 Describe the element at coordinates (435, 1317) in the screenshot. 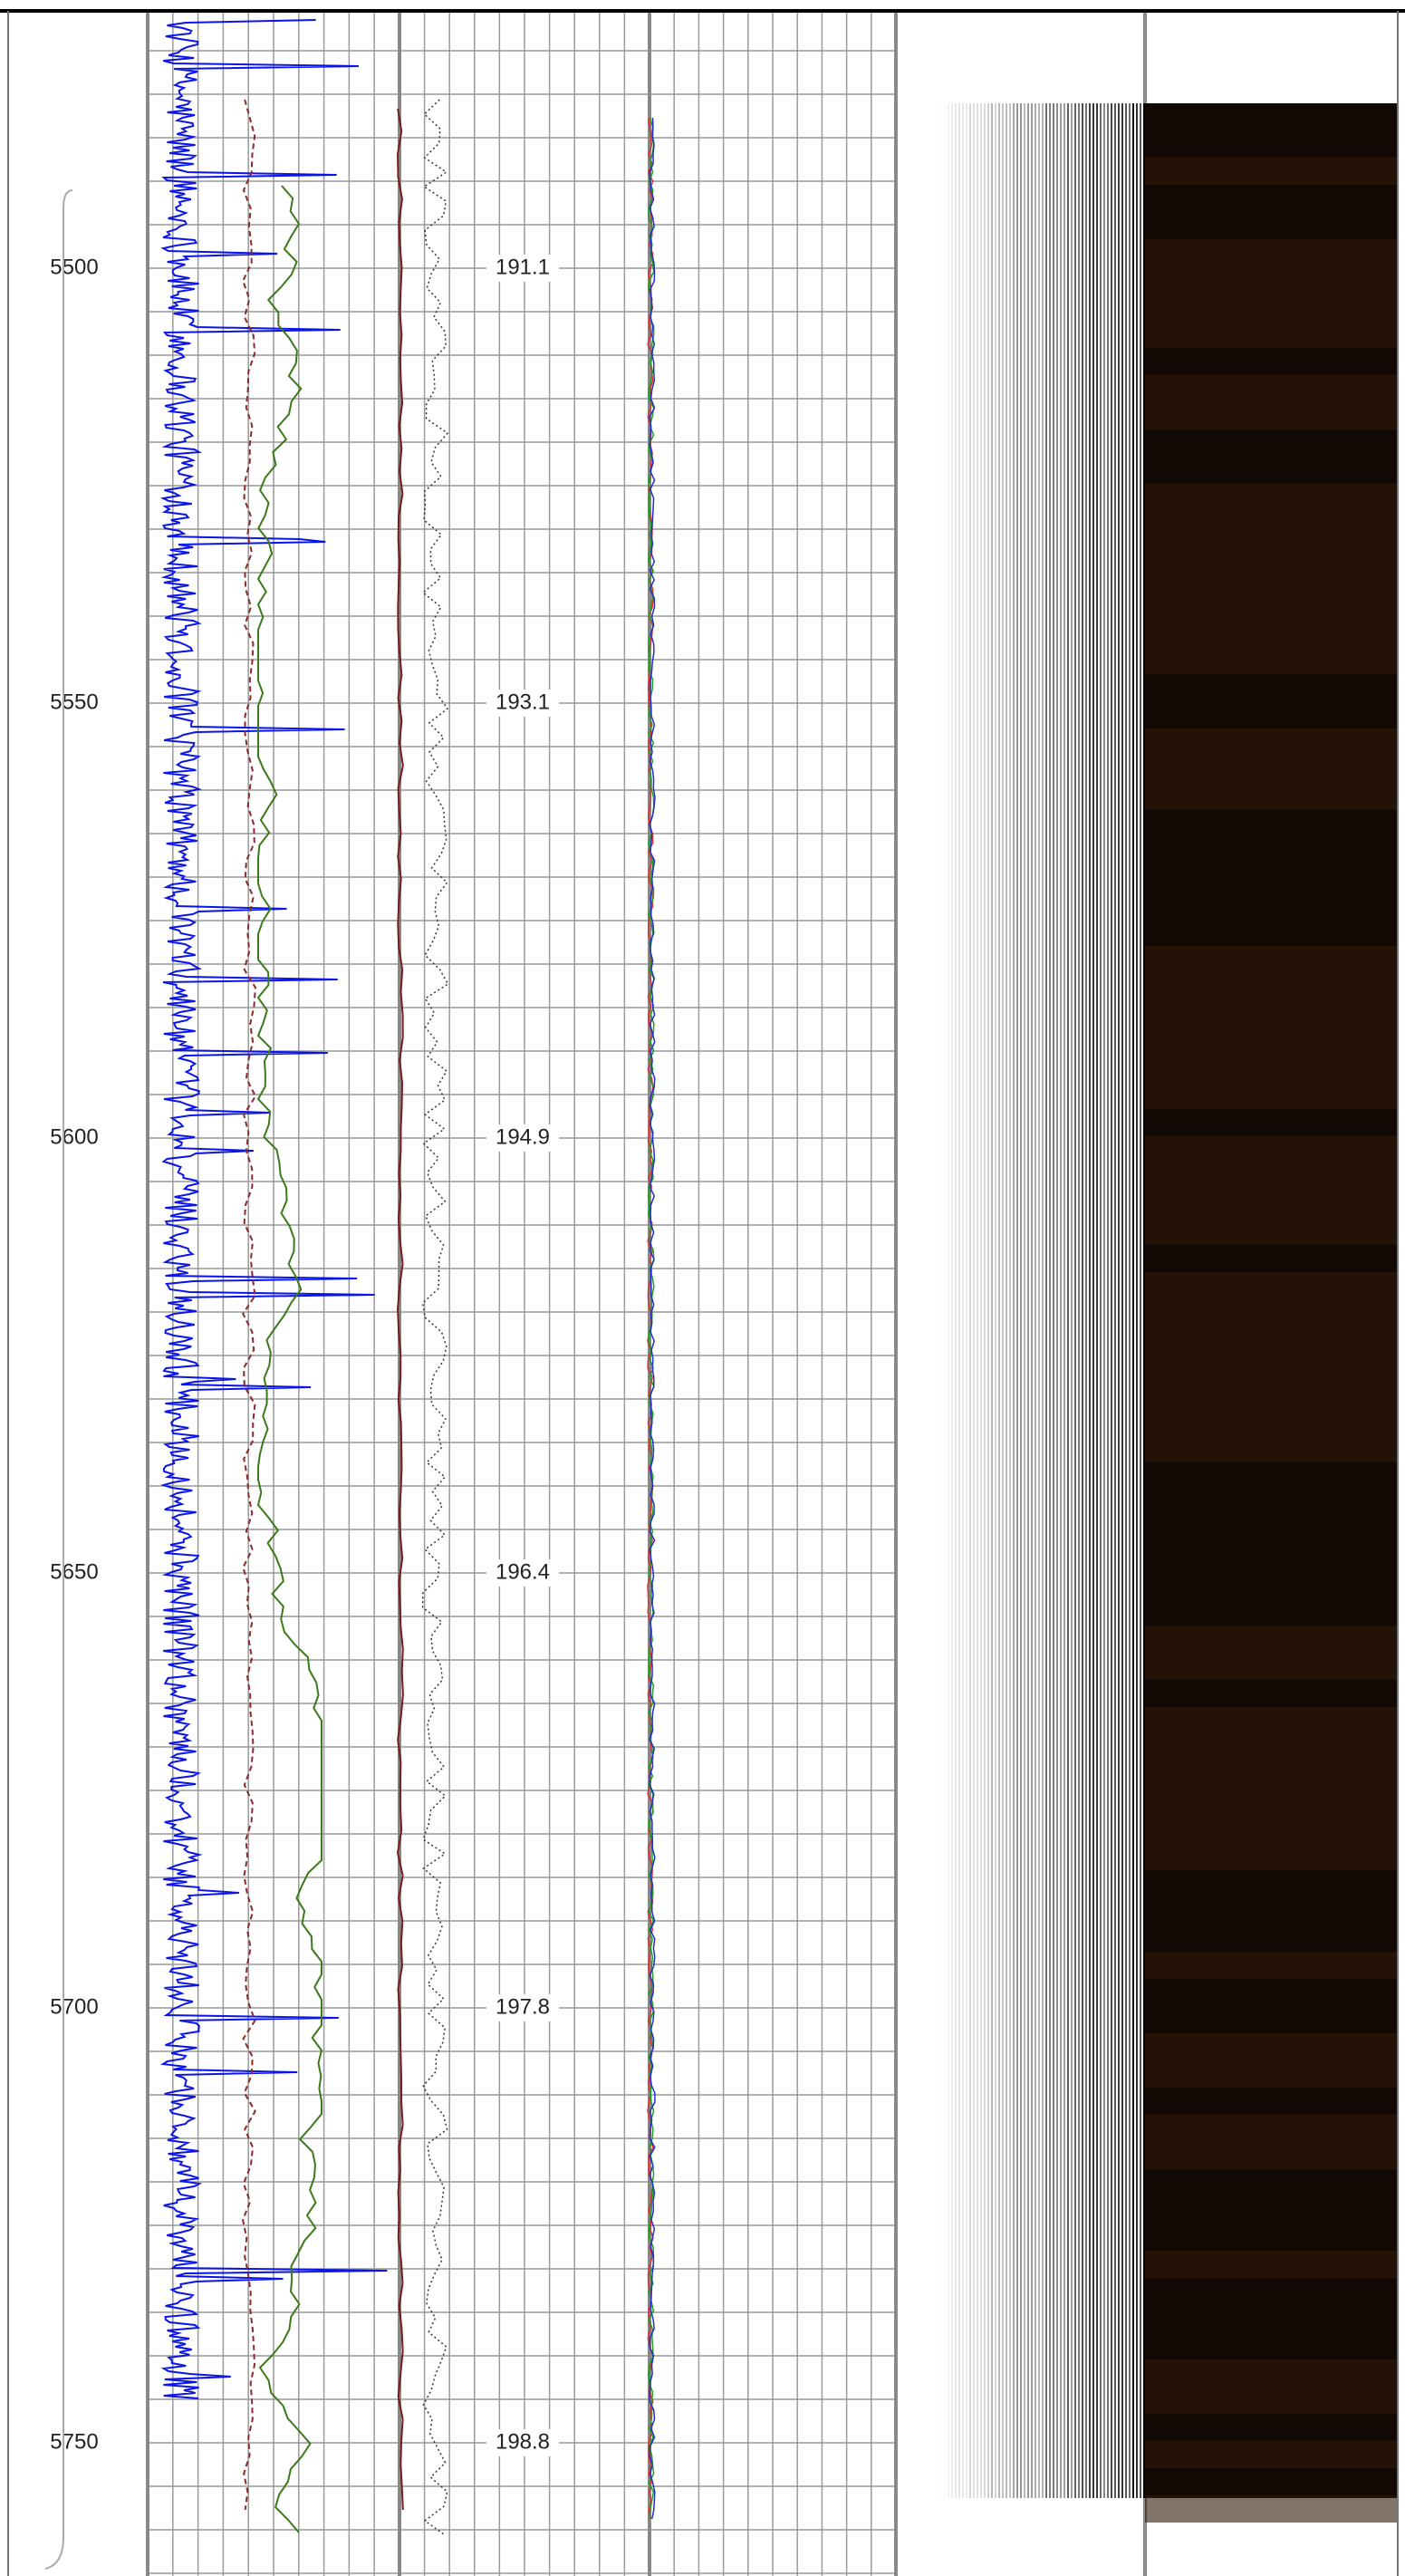

I see `dotted-curve` at that location.